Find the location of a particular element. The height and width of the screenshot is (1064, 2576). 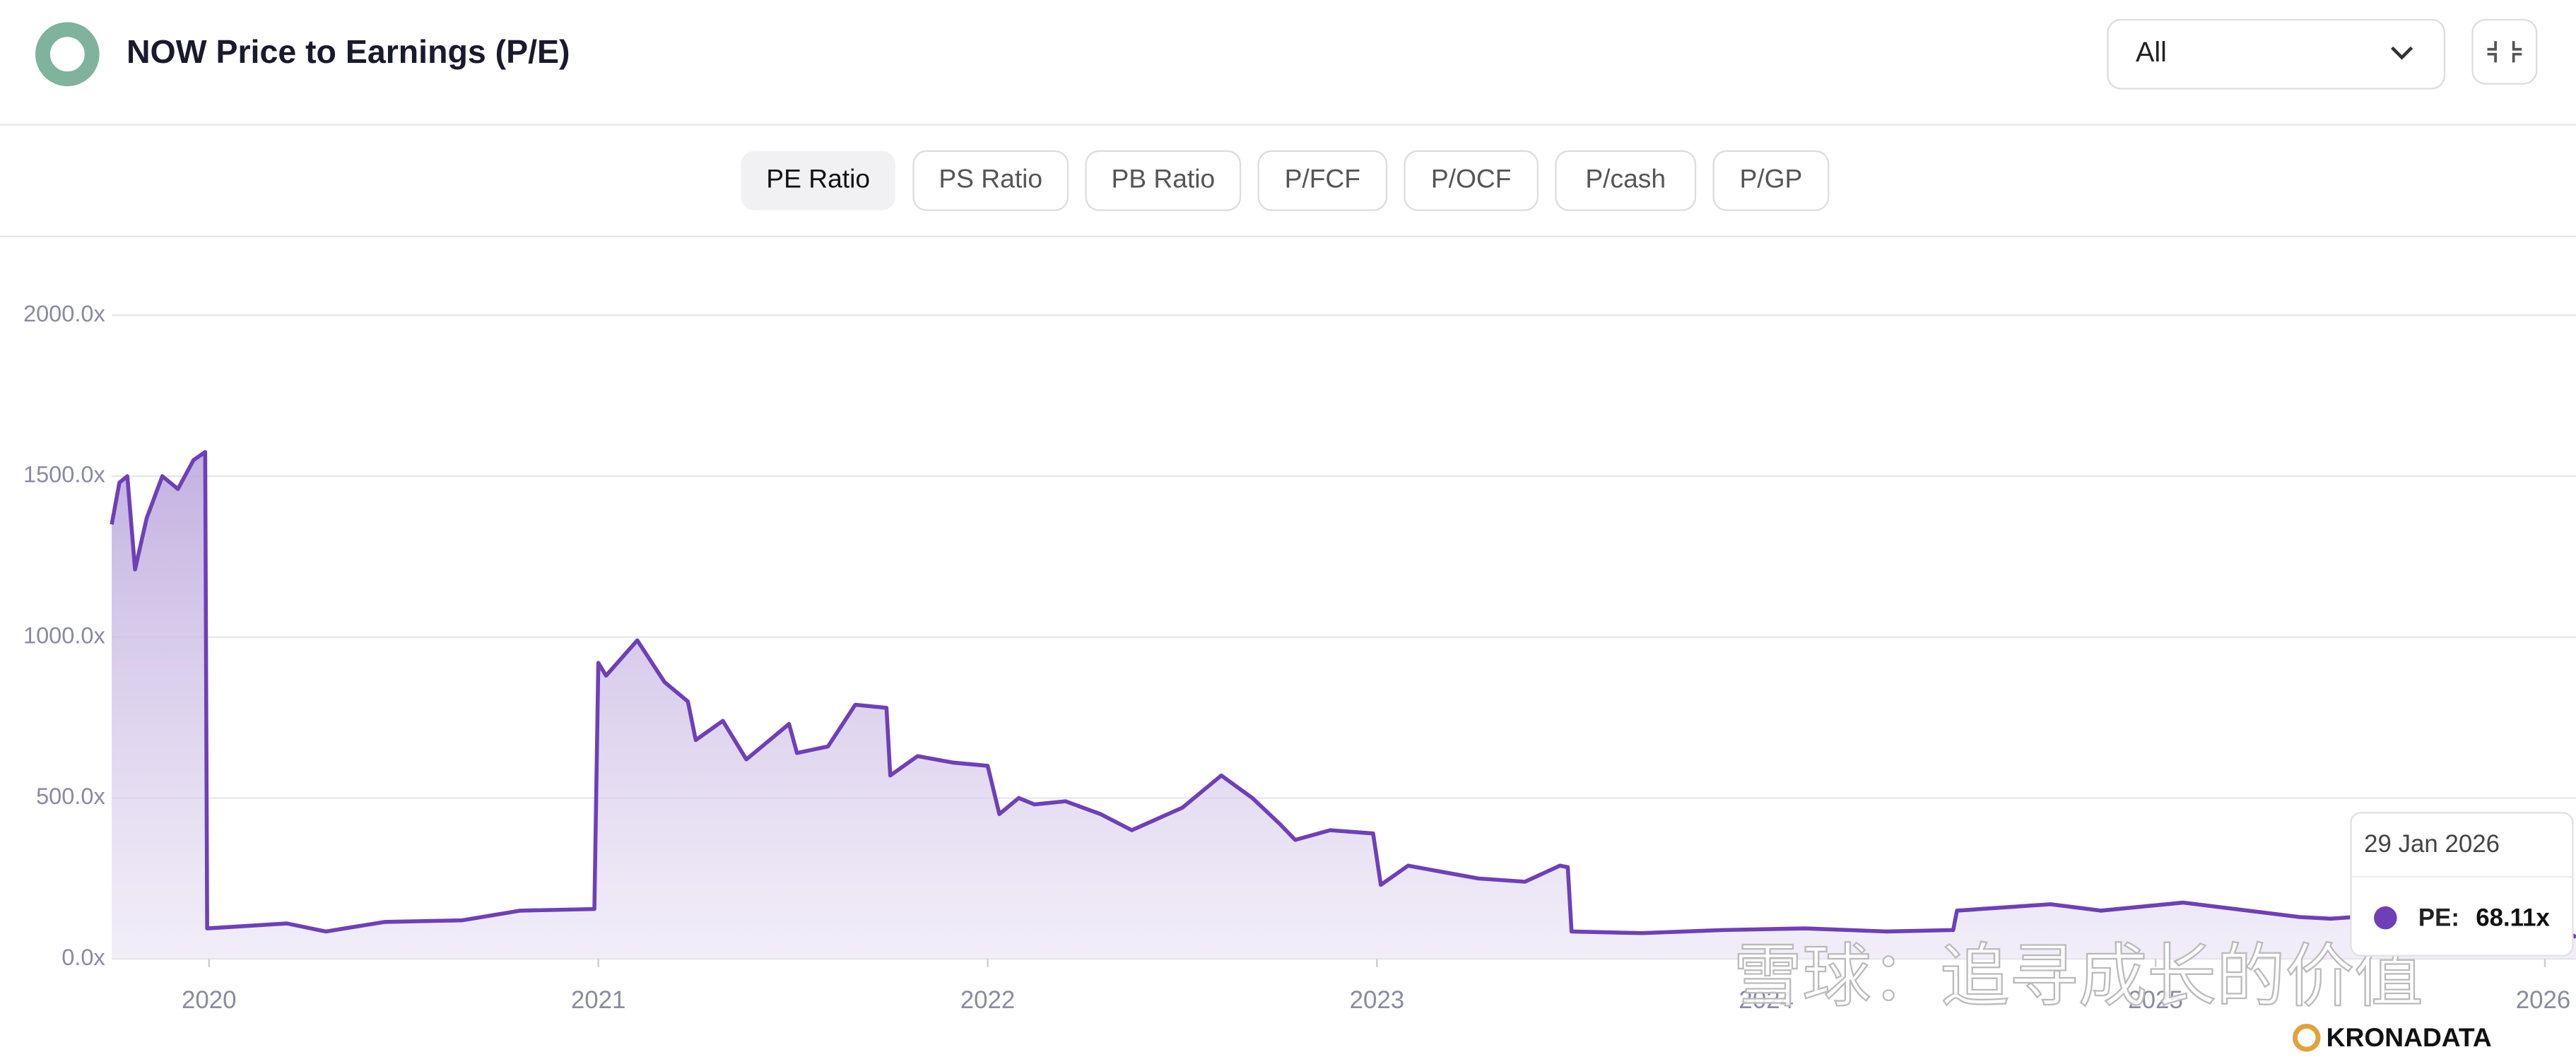

tab-label: PB Ratio is located at coordinates (1163, 178).